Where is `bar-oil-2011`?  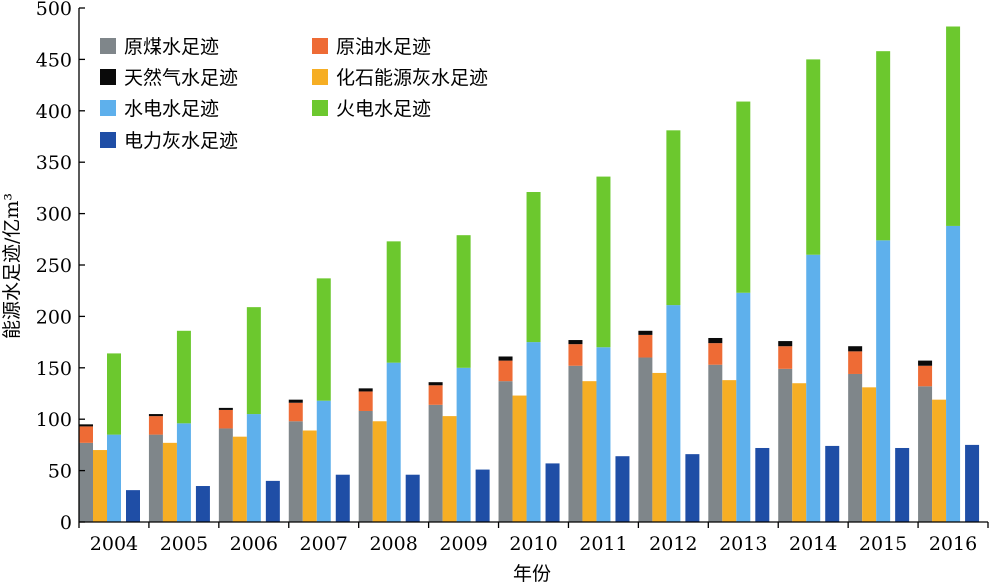 bar-oil-2011 is located at coordinates (575, 355).